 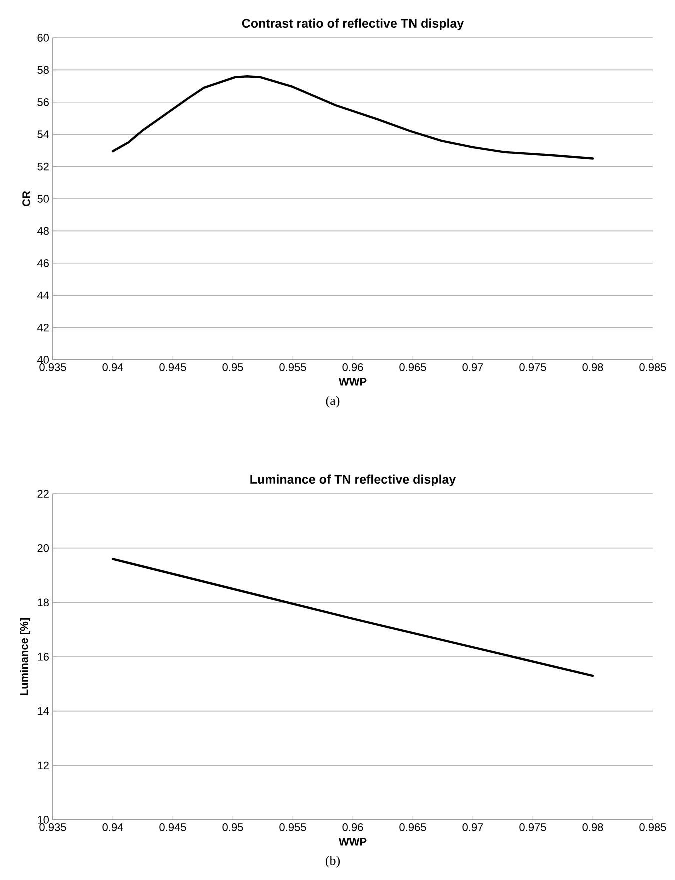 I want to click on y-tick-label: 18, so click(x=43, y=602).